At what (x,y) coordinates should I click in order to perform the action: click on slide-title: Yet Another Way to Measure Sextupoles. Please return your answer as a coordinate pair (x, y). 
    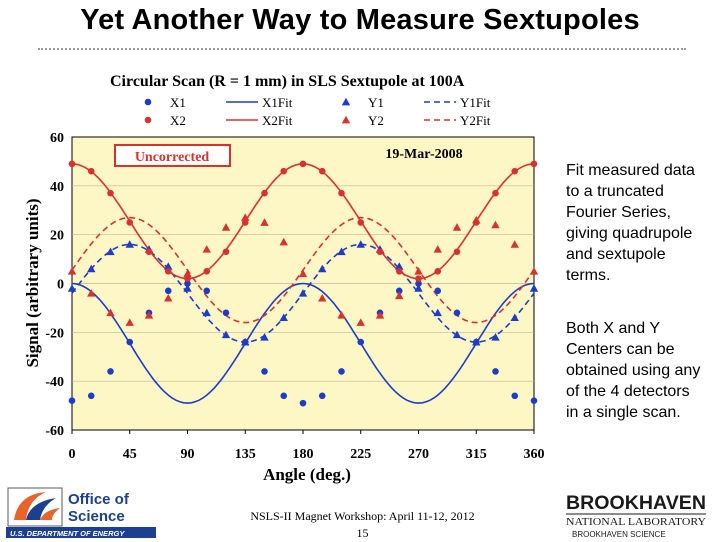
    Looking at the image, I should click on (360, 20).